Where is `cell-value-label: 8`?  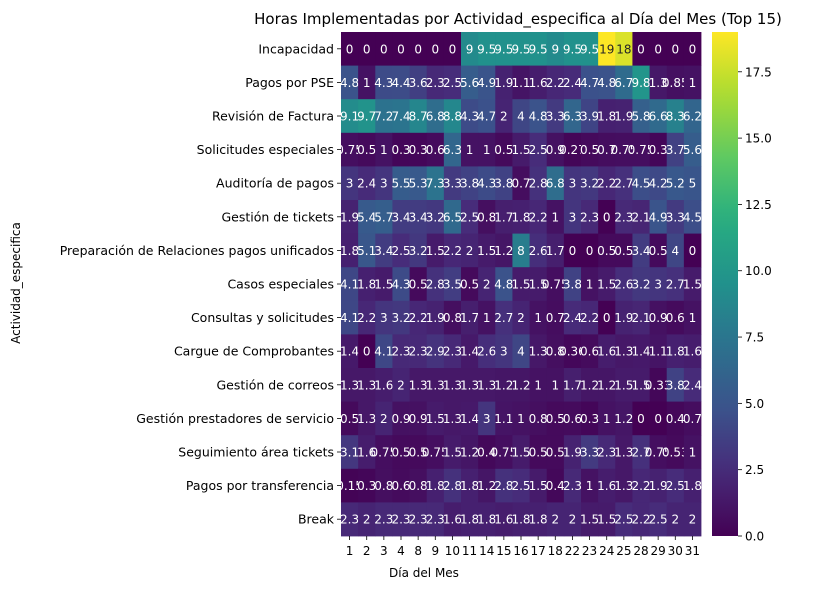
cell-value-label: 8 is located at coordinates (521, 251).